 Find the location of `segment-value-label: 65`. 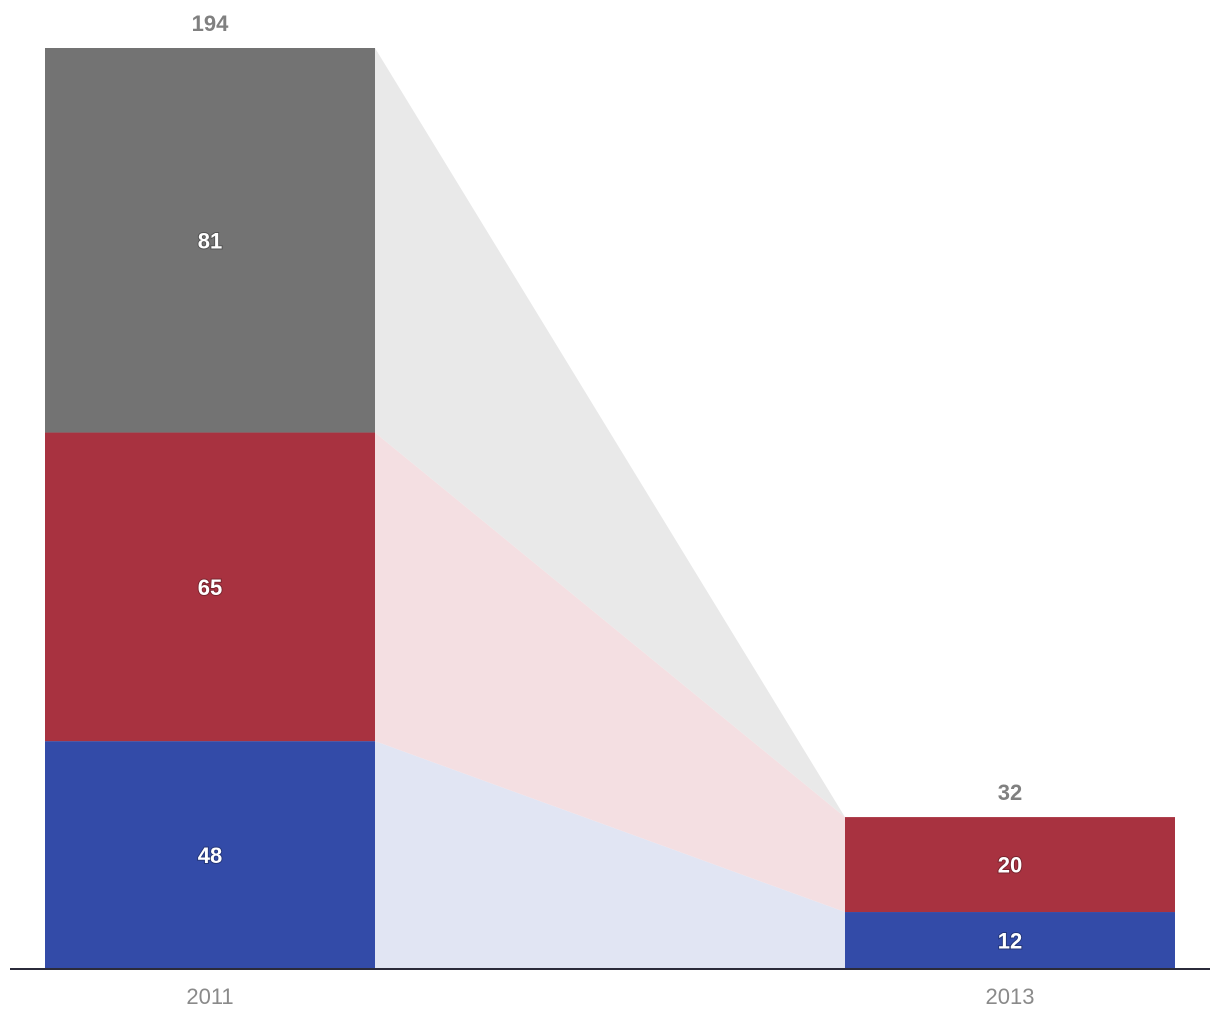

segment-value-label: 65 is located at coordinates (210, 587).